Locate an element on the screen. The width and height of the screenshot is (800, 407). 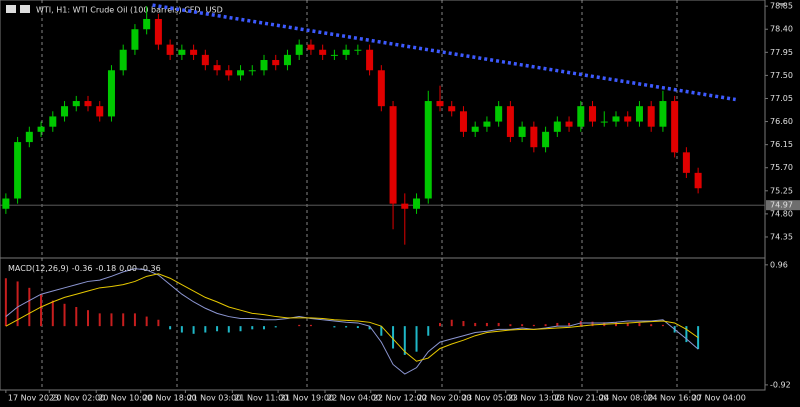
x-tick-label: 27 Nov 04:00 is located at coordinates (719, 398).